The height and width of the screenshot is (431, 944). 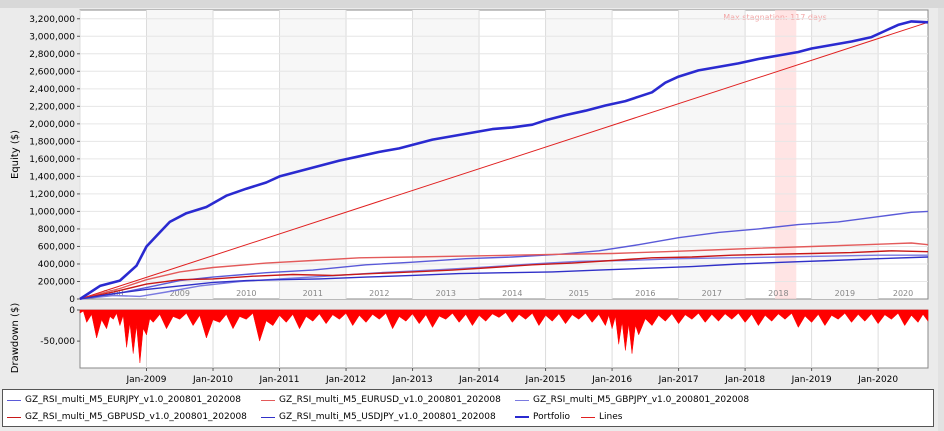 I want to click on x-axis-tick-label: Jan-2014, so click(x=478, y=380).